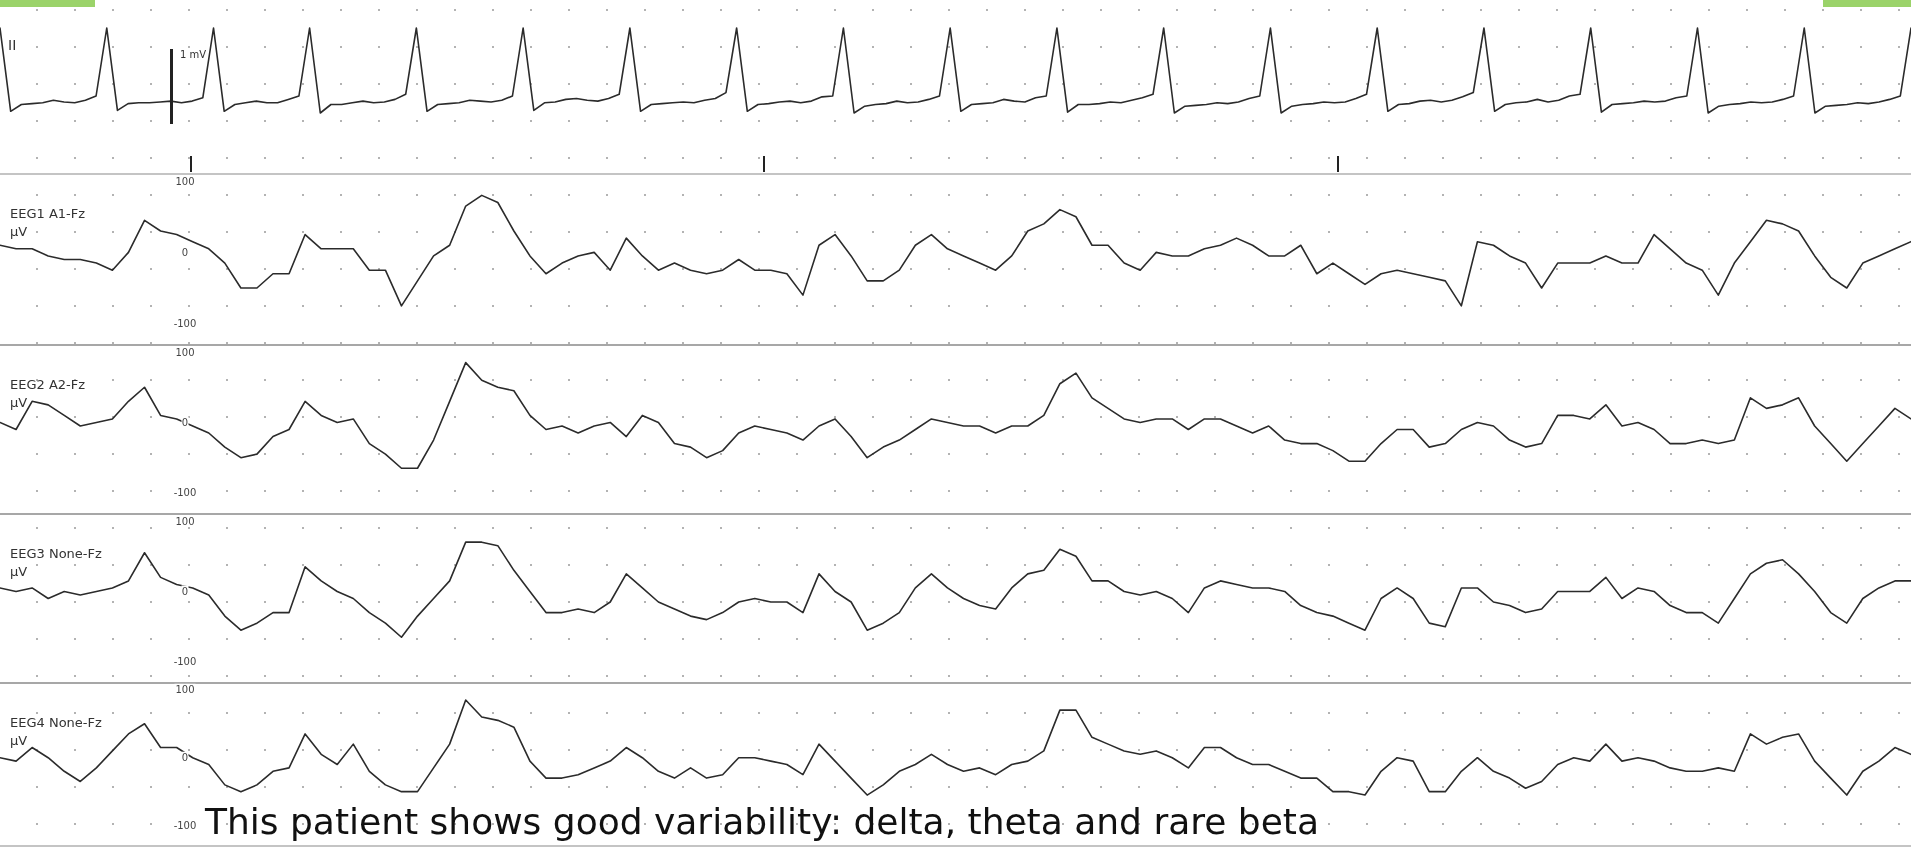 Image resolution: width=1911 pixels, height=847 pixels. What do you see at coordinates (48, 213) in the screenshot?
I see `text: EEG1 A1-Fz` at bounding box center [48, 213].